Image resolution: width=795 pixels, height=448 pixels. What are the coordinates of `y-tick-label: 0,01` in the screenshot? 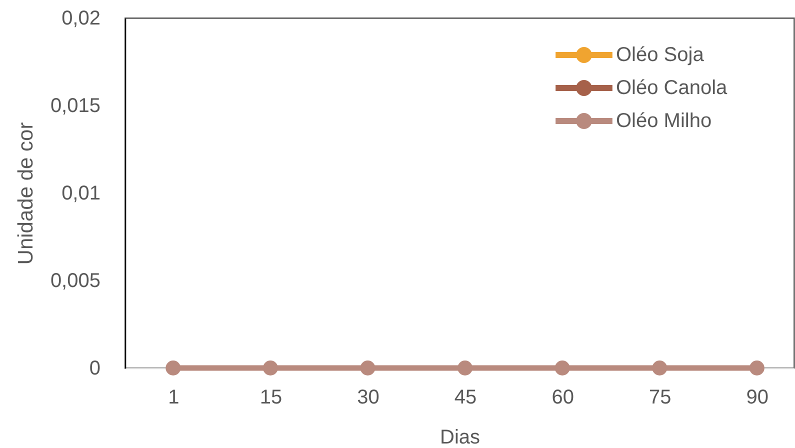 It's located at (81, 193).